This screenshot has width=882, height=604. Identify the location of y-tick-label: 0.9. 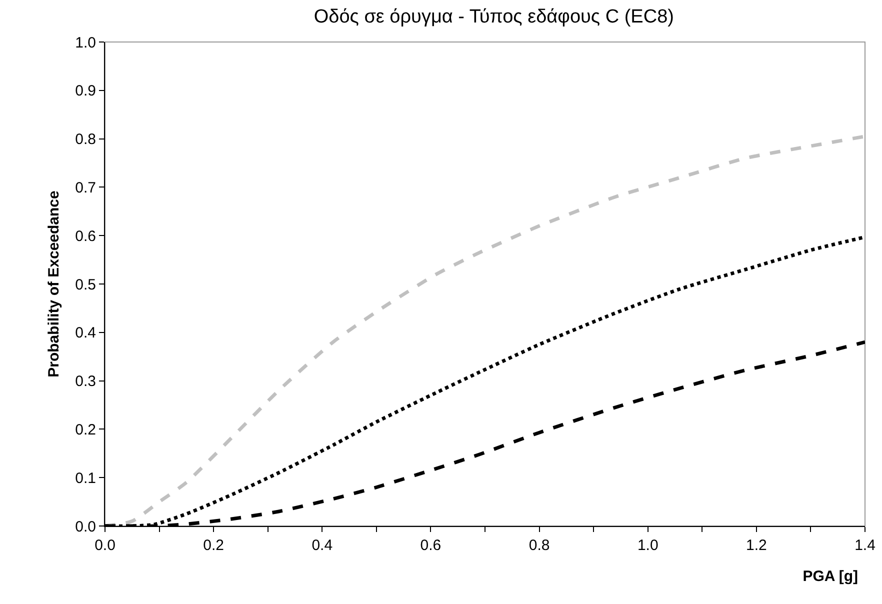
(85, 91).